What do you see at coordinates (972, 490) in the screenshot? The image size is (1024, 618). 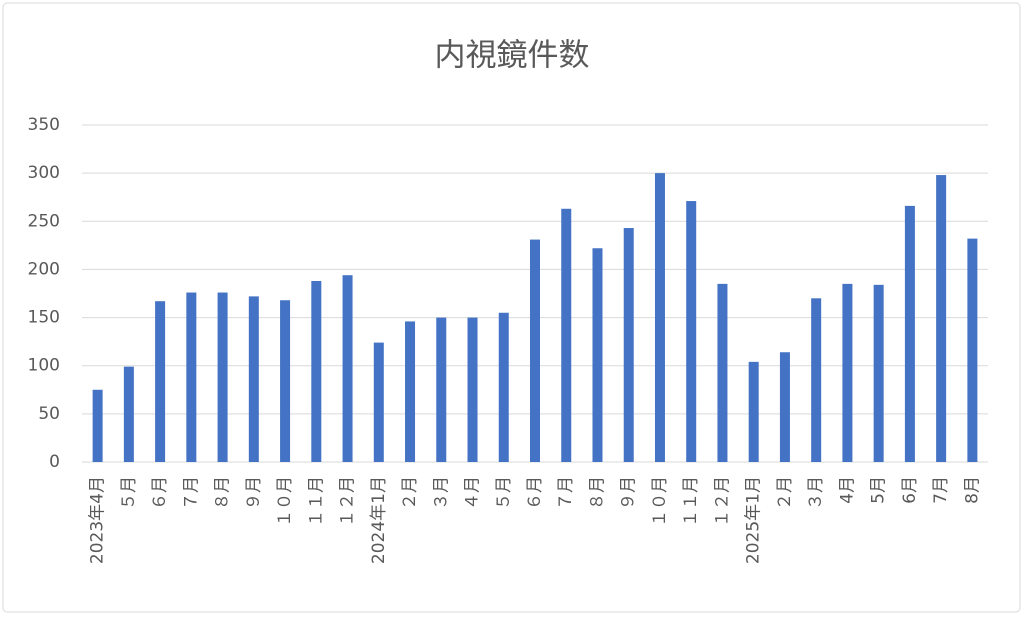 I see `x-tick-label: 8月` at bounding box center [972, 490].